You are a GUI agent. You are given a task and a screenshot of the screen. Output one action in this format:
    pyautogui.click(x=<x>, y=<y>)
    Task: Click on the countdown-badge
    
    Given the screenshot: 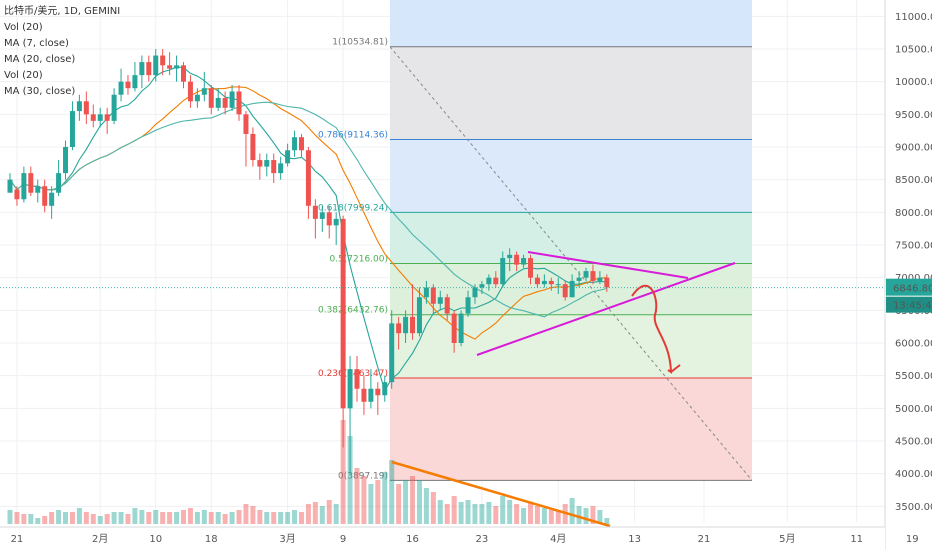 What is the action you would take?
    pyautogui.click(x=909, y=304)
    